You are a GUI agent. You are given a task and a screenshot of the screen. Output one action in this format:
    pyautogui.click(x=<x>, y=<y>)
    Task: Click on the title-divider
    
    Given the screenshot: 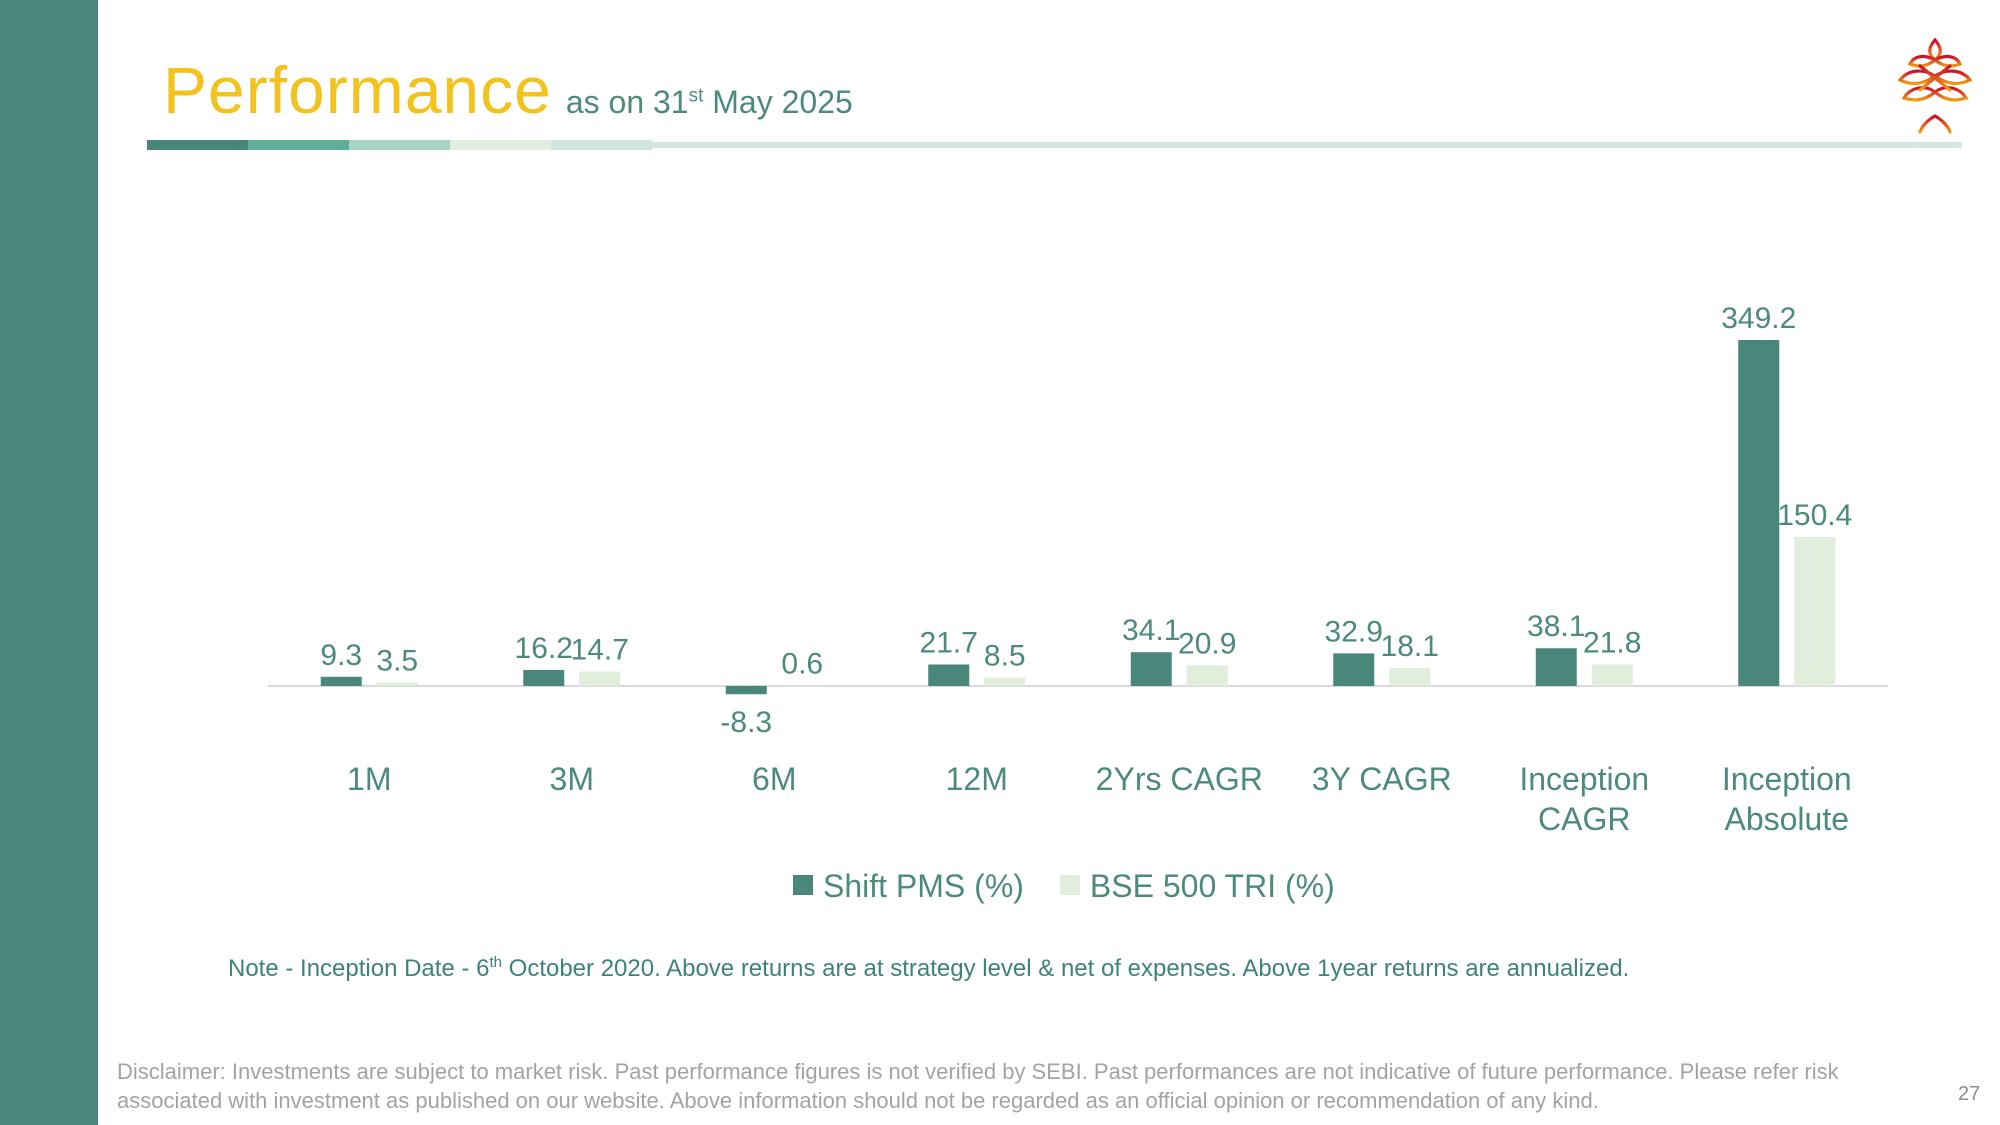 What is the action you would take?
    pyautogui.click(x=1054, y=145)
    